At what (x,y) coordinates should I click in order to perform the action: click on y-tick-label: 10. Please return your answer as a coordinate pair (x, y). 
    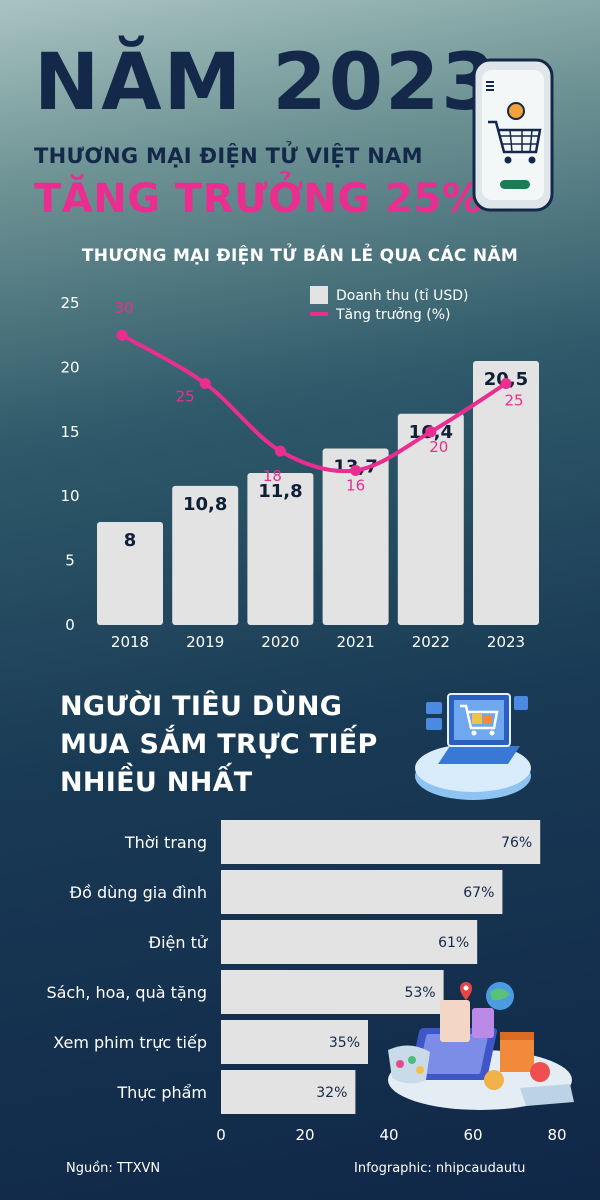
    Looking at the image, I should click on (69, 496).